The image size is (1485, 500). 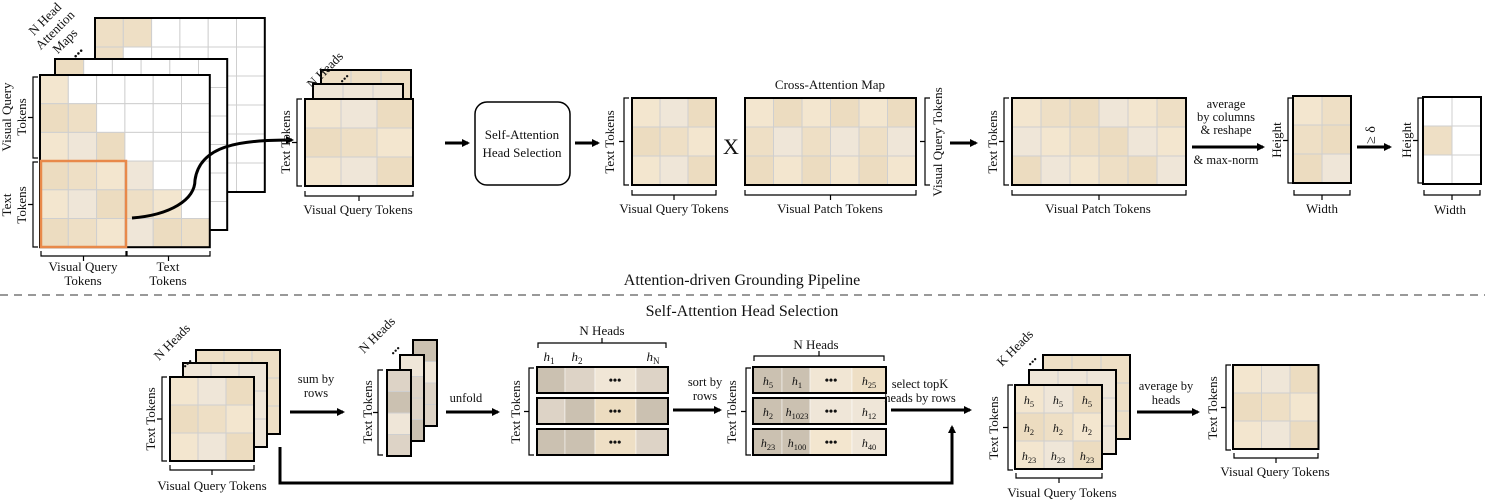 What do you see at coordinates (1032, 404) in the screenshot?
I see `head-index: 5` at bounding box center [1032, 404].